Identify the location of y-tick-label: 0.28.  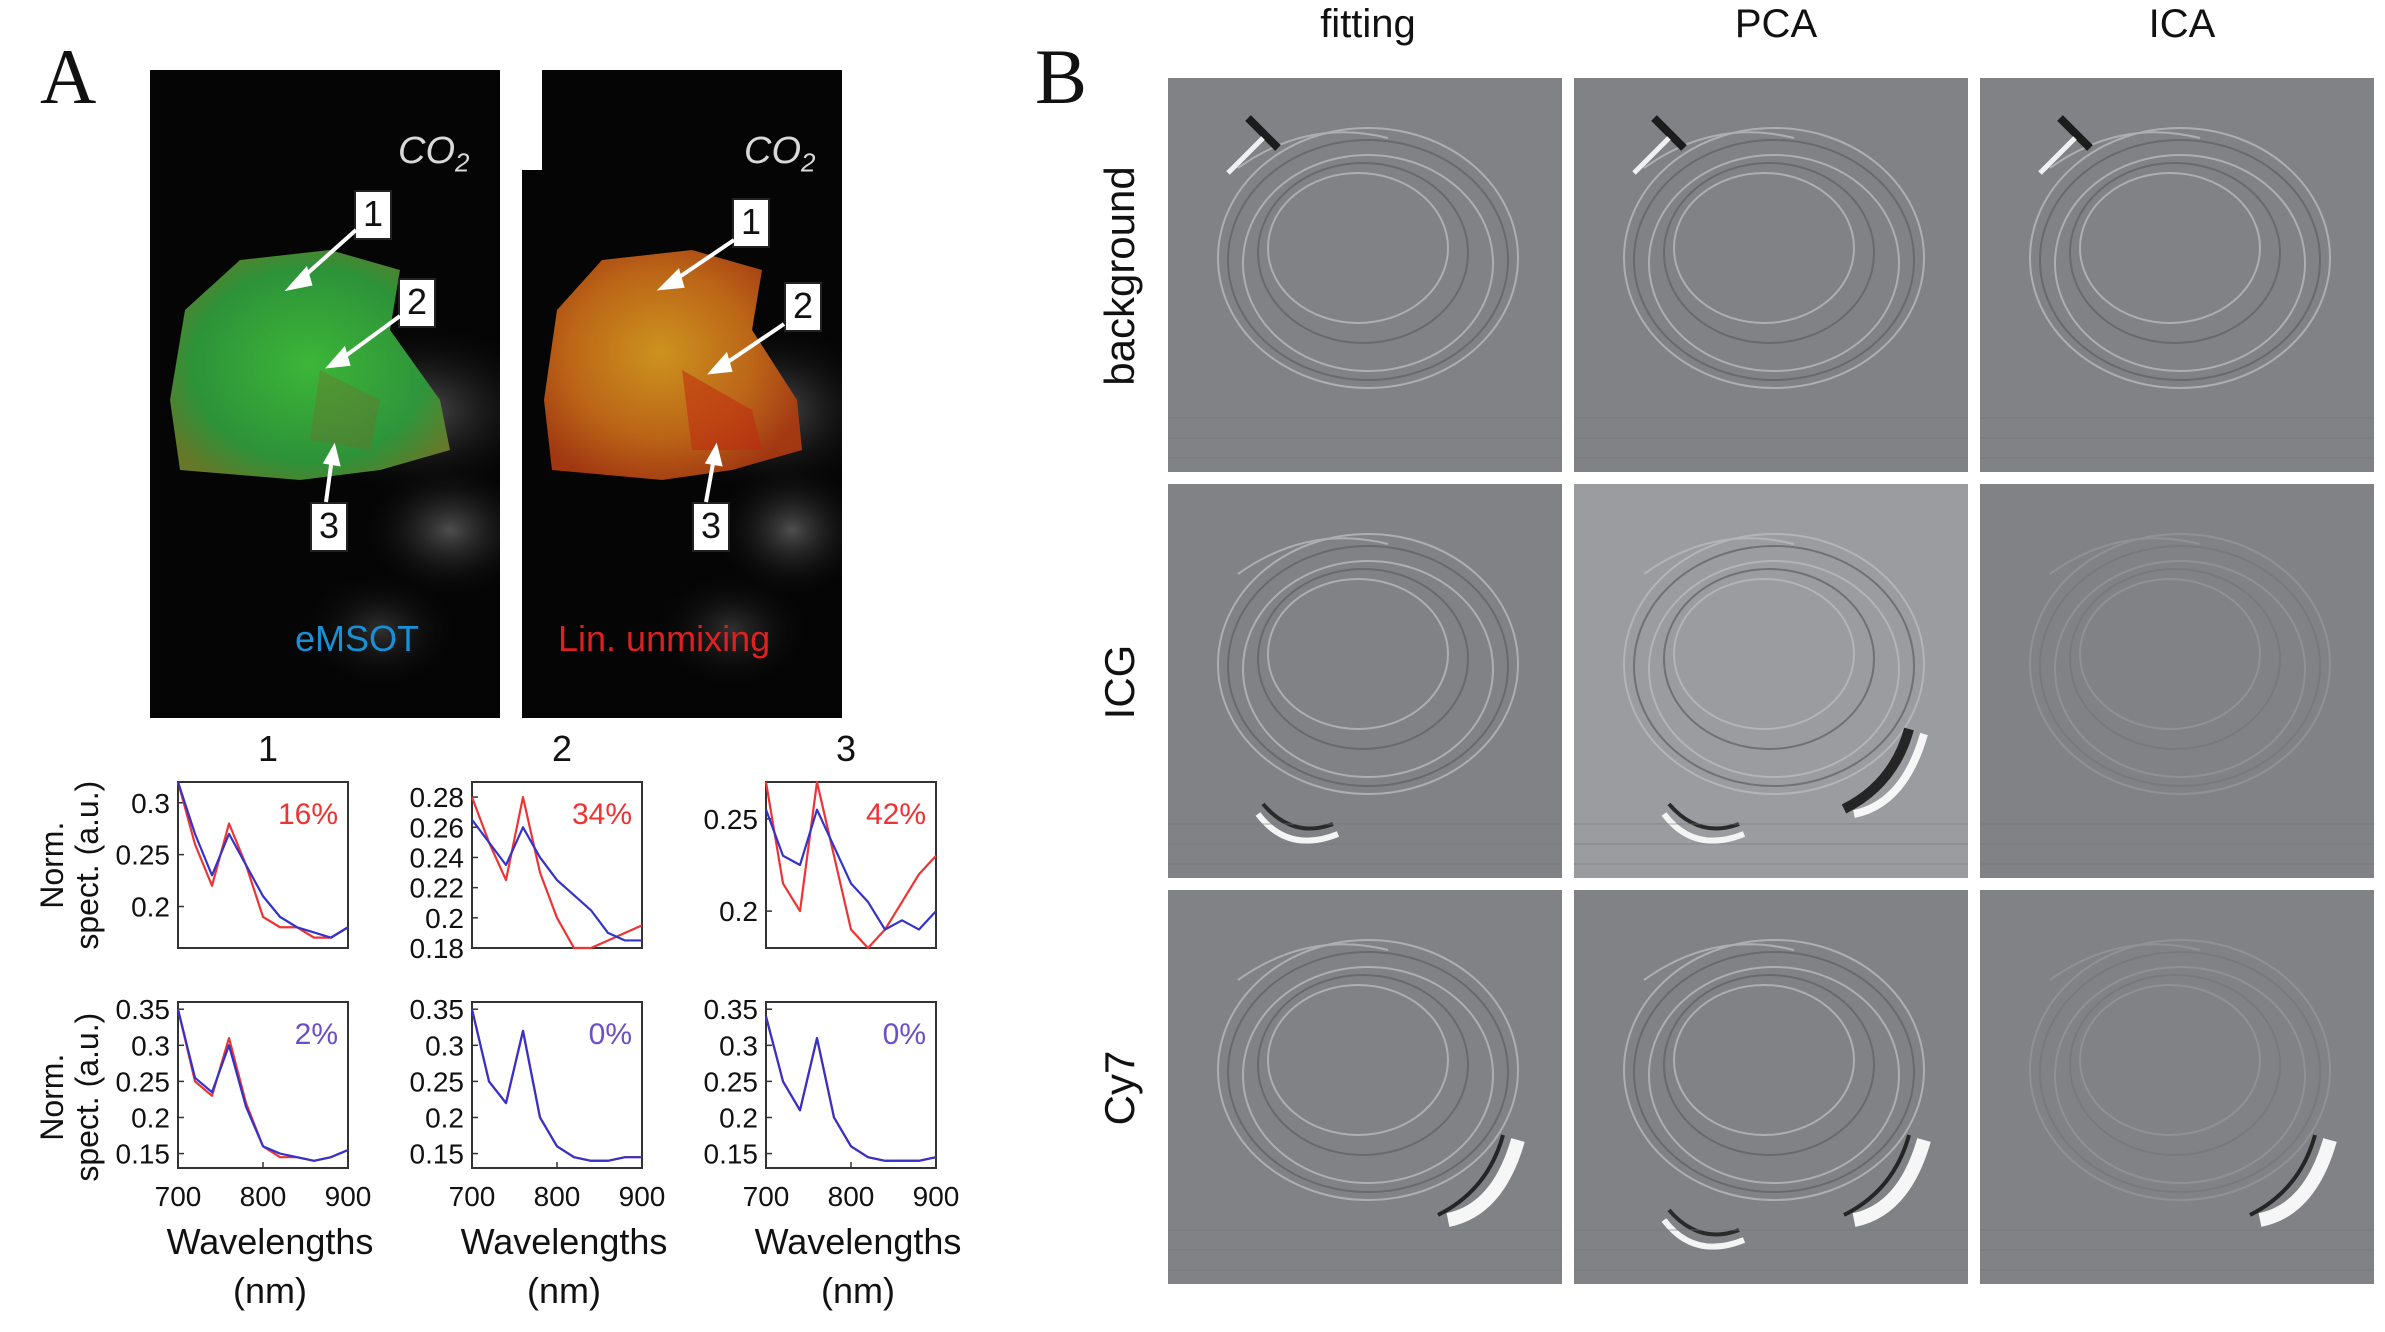
(437, 797).